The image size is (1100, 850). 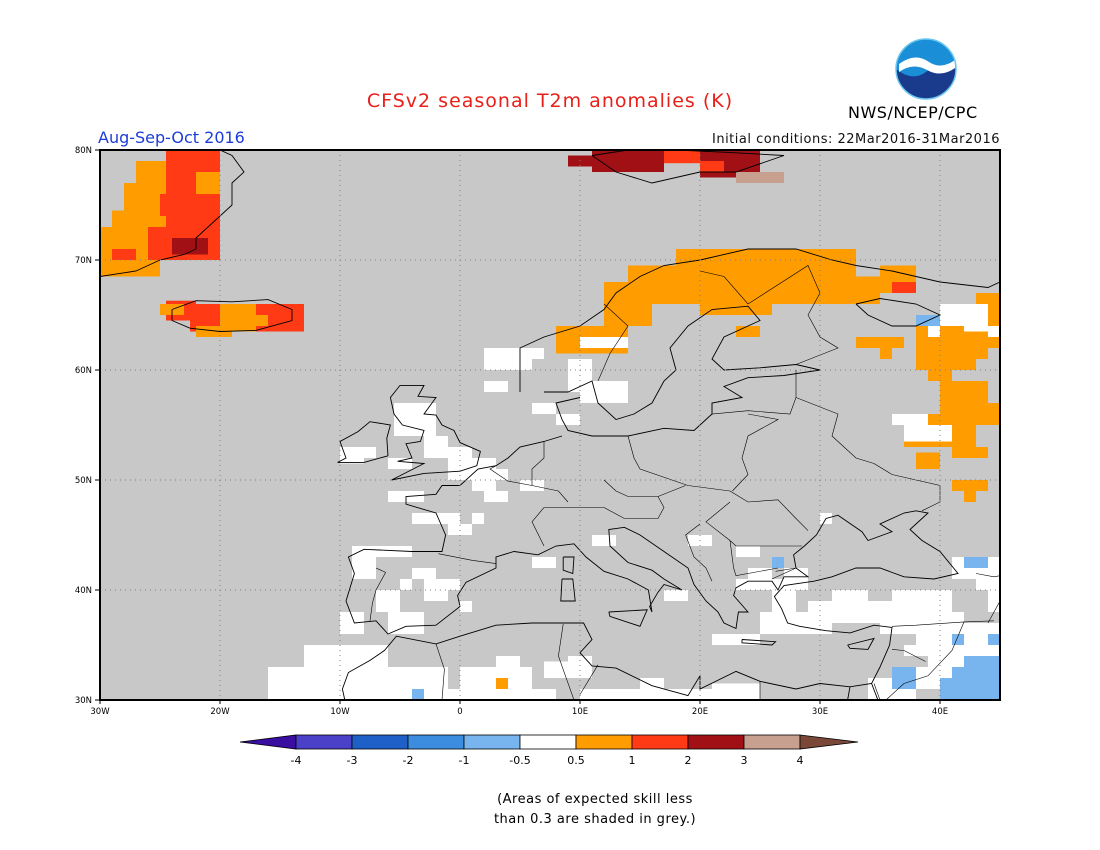 I want to click on colorbar-tick-label: 2, so click(x=688, y=760).